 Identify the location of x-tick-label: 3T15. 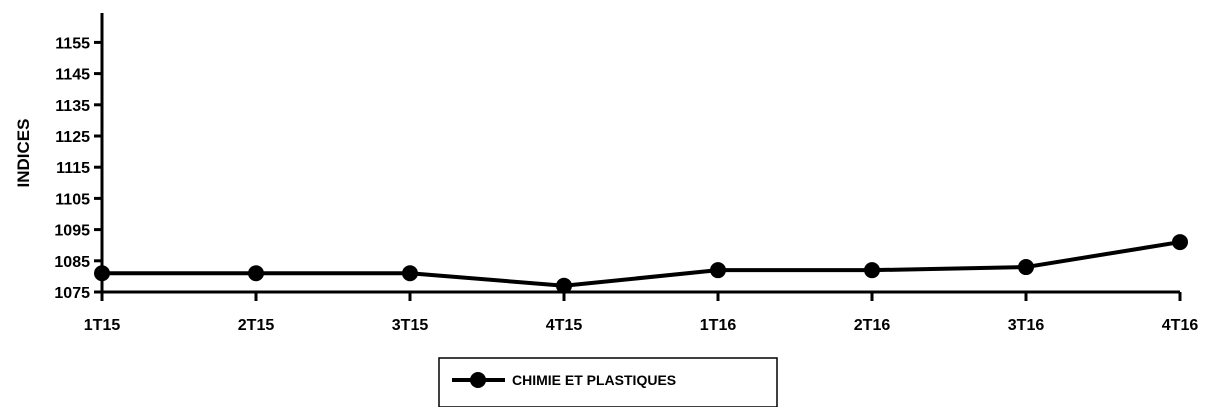
(410, 325).